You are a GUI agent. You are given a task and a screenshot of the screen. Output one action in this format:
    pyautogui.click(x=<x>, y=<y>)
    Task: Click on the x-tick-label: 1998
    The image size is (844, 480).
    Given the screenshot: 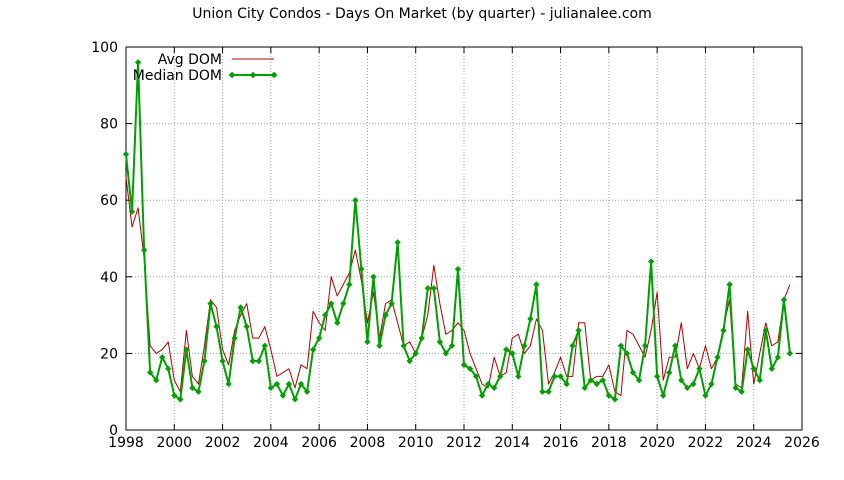 What is the action you would take?
    pyautogui.click(x=126, y=443)
    